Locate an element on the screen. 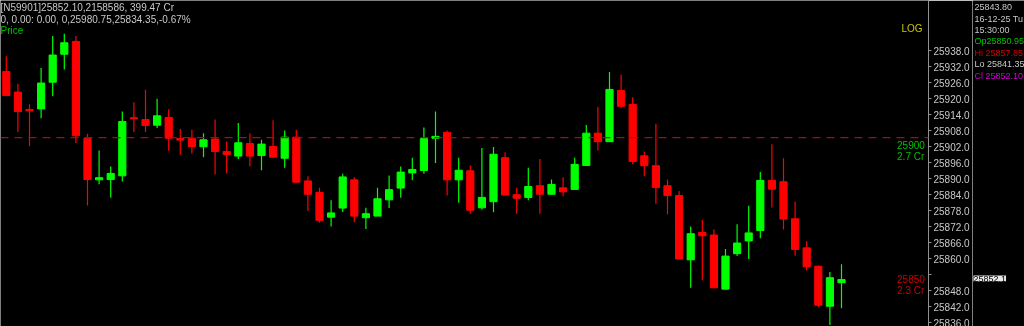  y-tick-label: 25866.0 is located at coordinates (952, 243).